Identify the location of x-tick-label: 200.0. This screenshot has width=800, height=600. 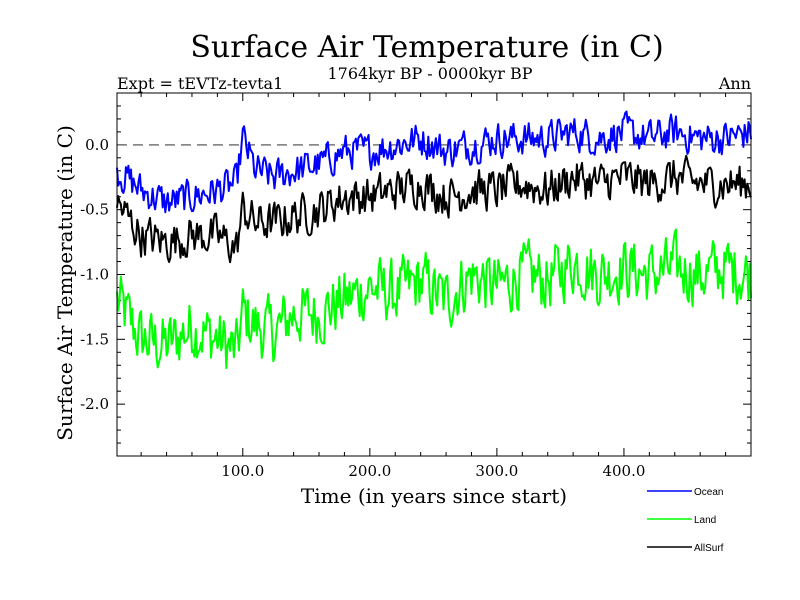
(369, 471).